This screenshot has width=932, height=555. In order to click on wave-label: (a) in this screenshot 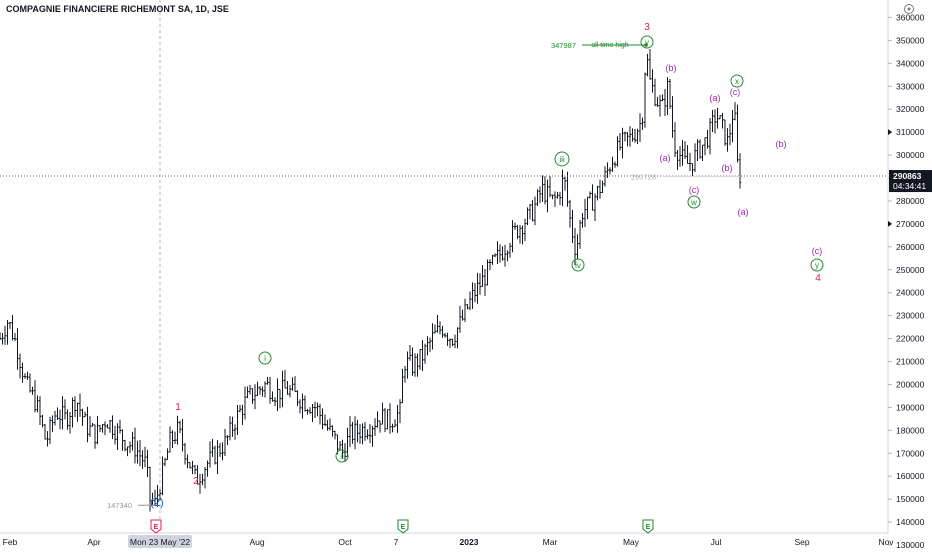, I will do `click(715, 98)`.